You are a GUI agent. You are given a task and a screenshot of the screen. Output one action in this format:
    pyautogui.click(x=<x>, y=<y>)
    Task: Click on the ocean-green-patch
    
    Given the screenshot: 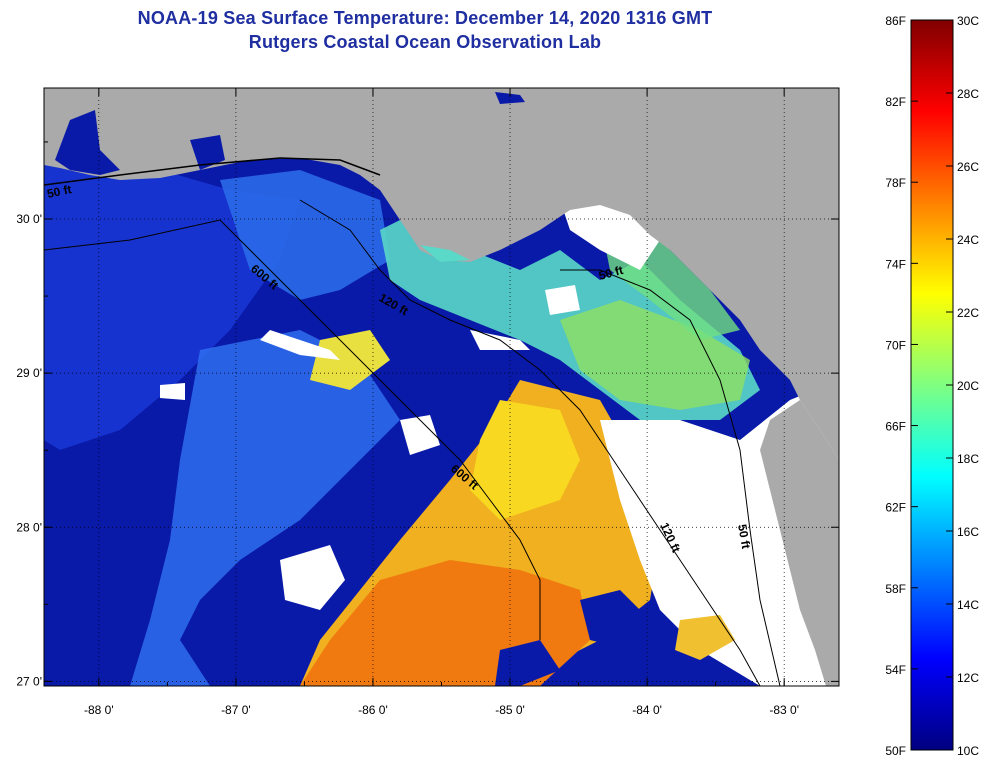 What is the action you would take?
    pyautogui.click(x=655, y=355)
    